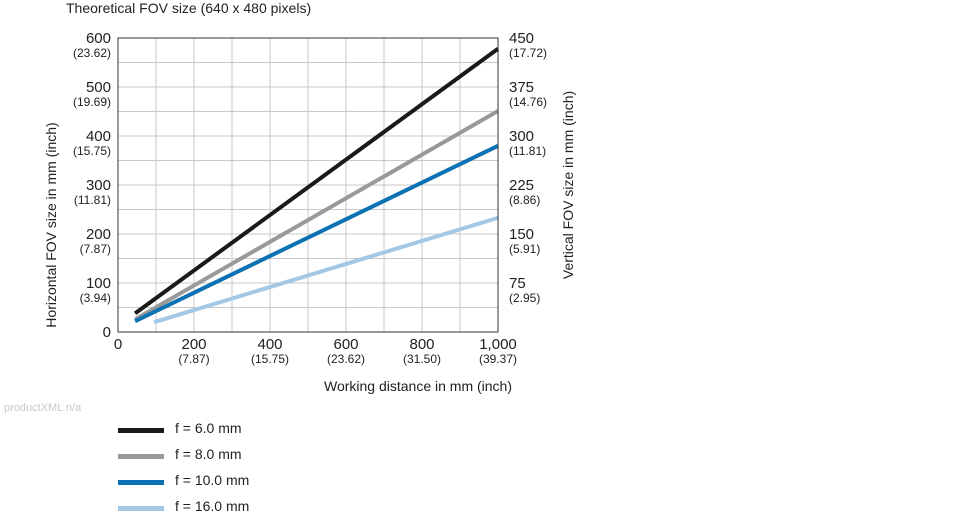 The image size is (970, 524). Describe the element at coordinates (51, 224) in the screenshot. I see `y-axis-label-left: Horizontal FOV size in mm (inch)` at that location.